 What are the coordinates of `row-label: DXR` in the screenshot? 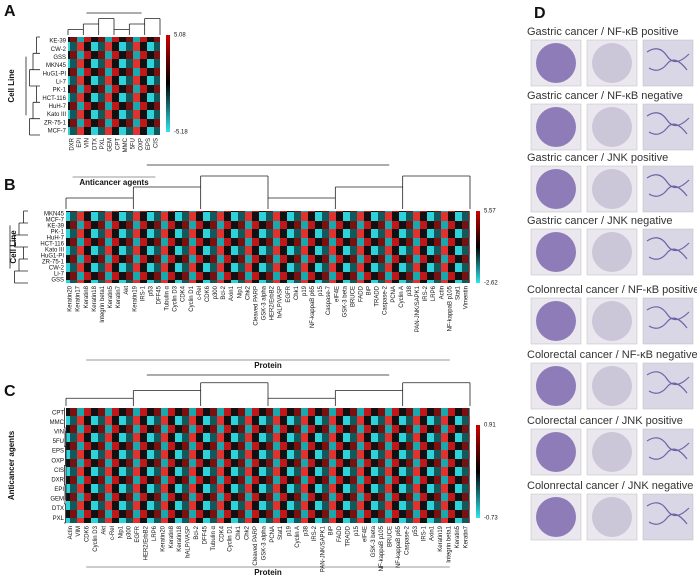 It's located at (57, 480).